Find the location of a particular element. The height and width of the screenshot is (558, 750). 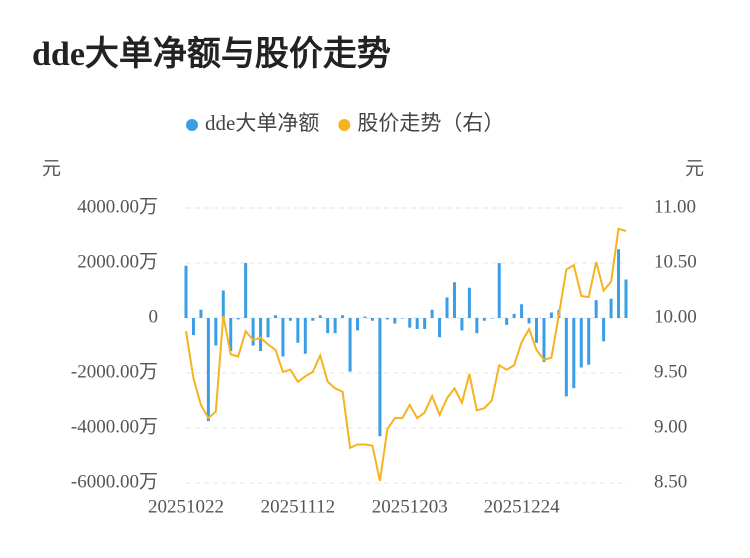

y-tick-label: -4000.00万 is located at coordinates (114, 426).